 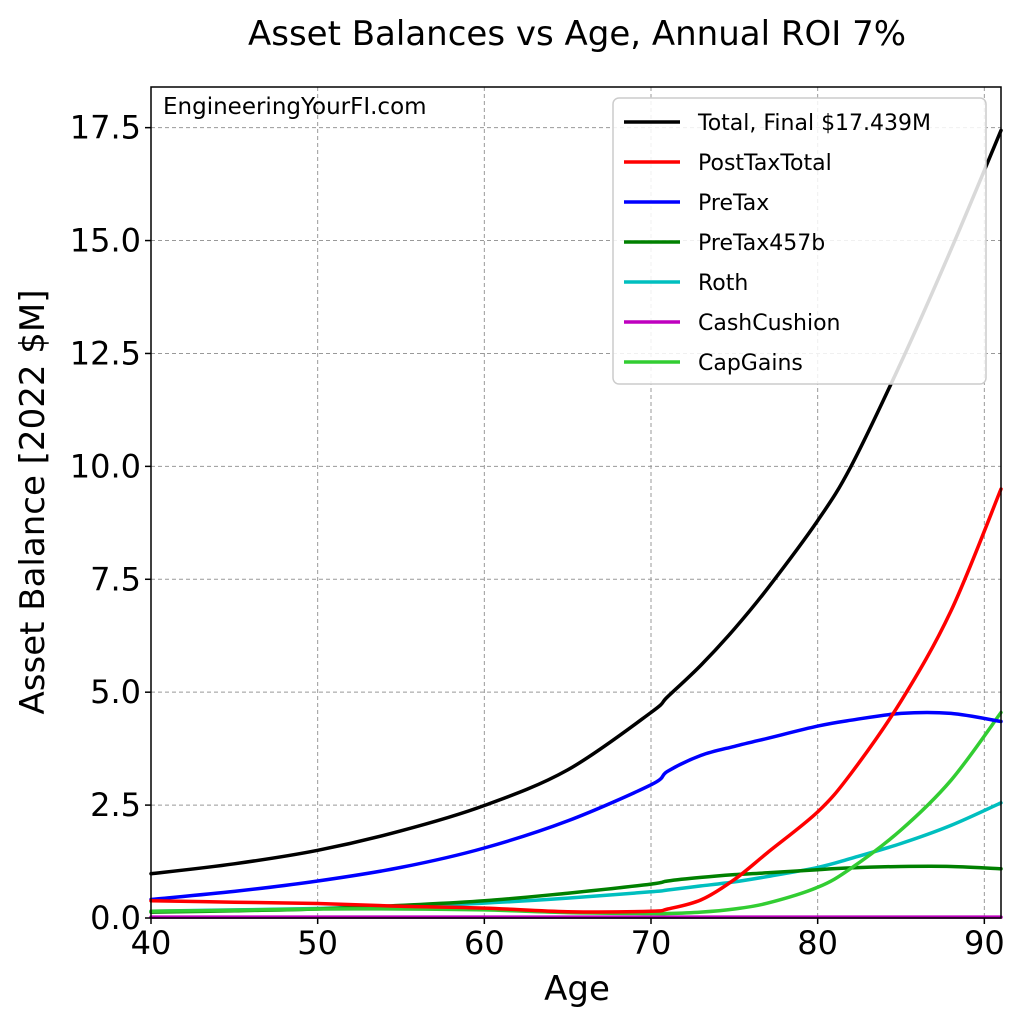 What do you see at coordinates (733, 203) in the screenshot?
I see `legend-label: PreTax` at bounding box center [733, 203].